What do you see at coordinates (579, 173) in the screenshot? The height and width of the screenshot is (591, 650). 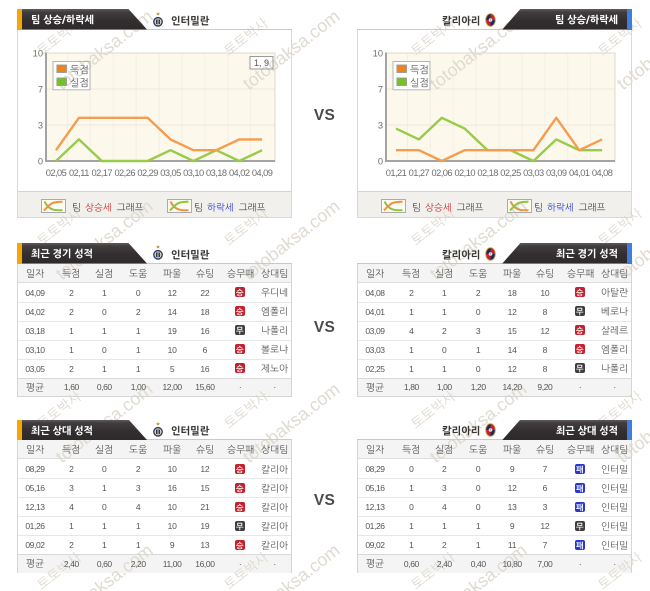 I see `svg-text: 04,01` at bounding box center [579, 173].